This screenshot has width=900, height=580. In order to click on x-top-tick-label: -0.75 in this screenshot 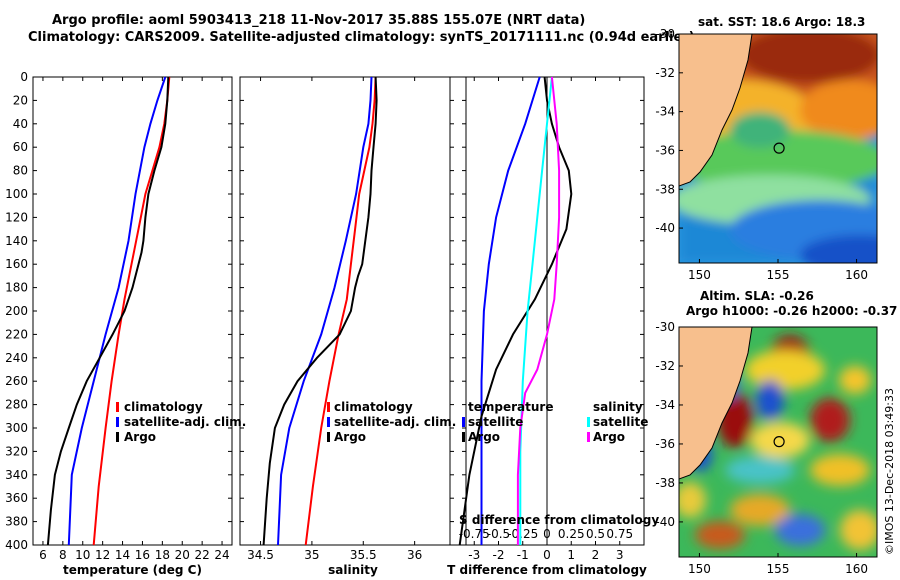, I will do `click(474, 534)`.